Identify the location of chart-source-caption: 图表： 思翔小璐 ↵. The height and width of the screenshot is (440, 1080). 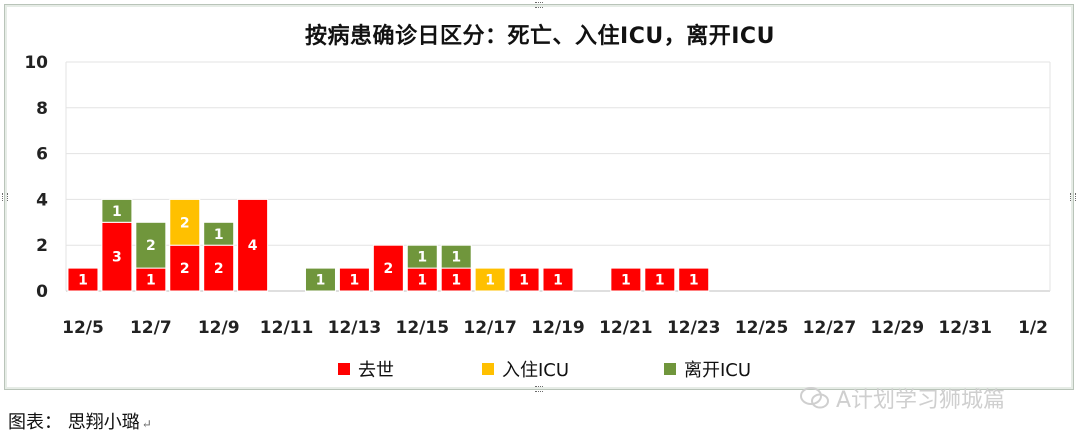
(80, 421).